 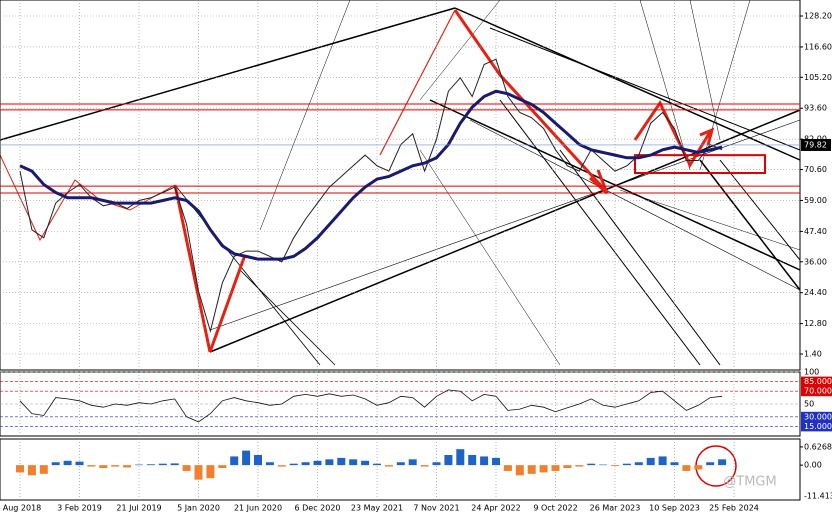 I want to click on y-tick-label: 70.60, so click(x=815, y=169).